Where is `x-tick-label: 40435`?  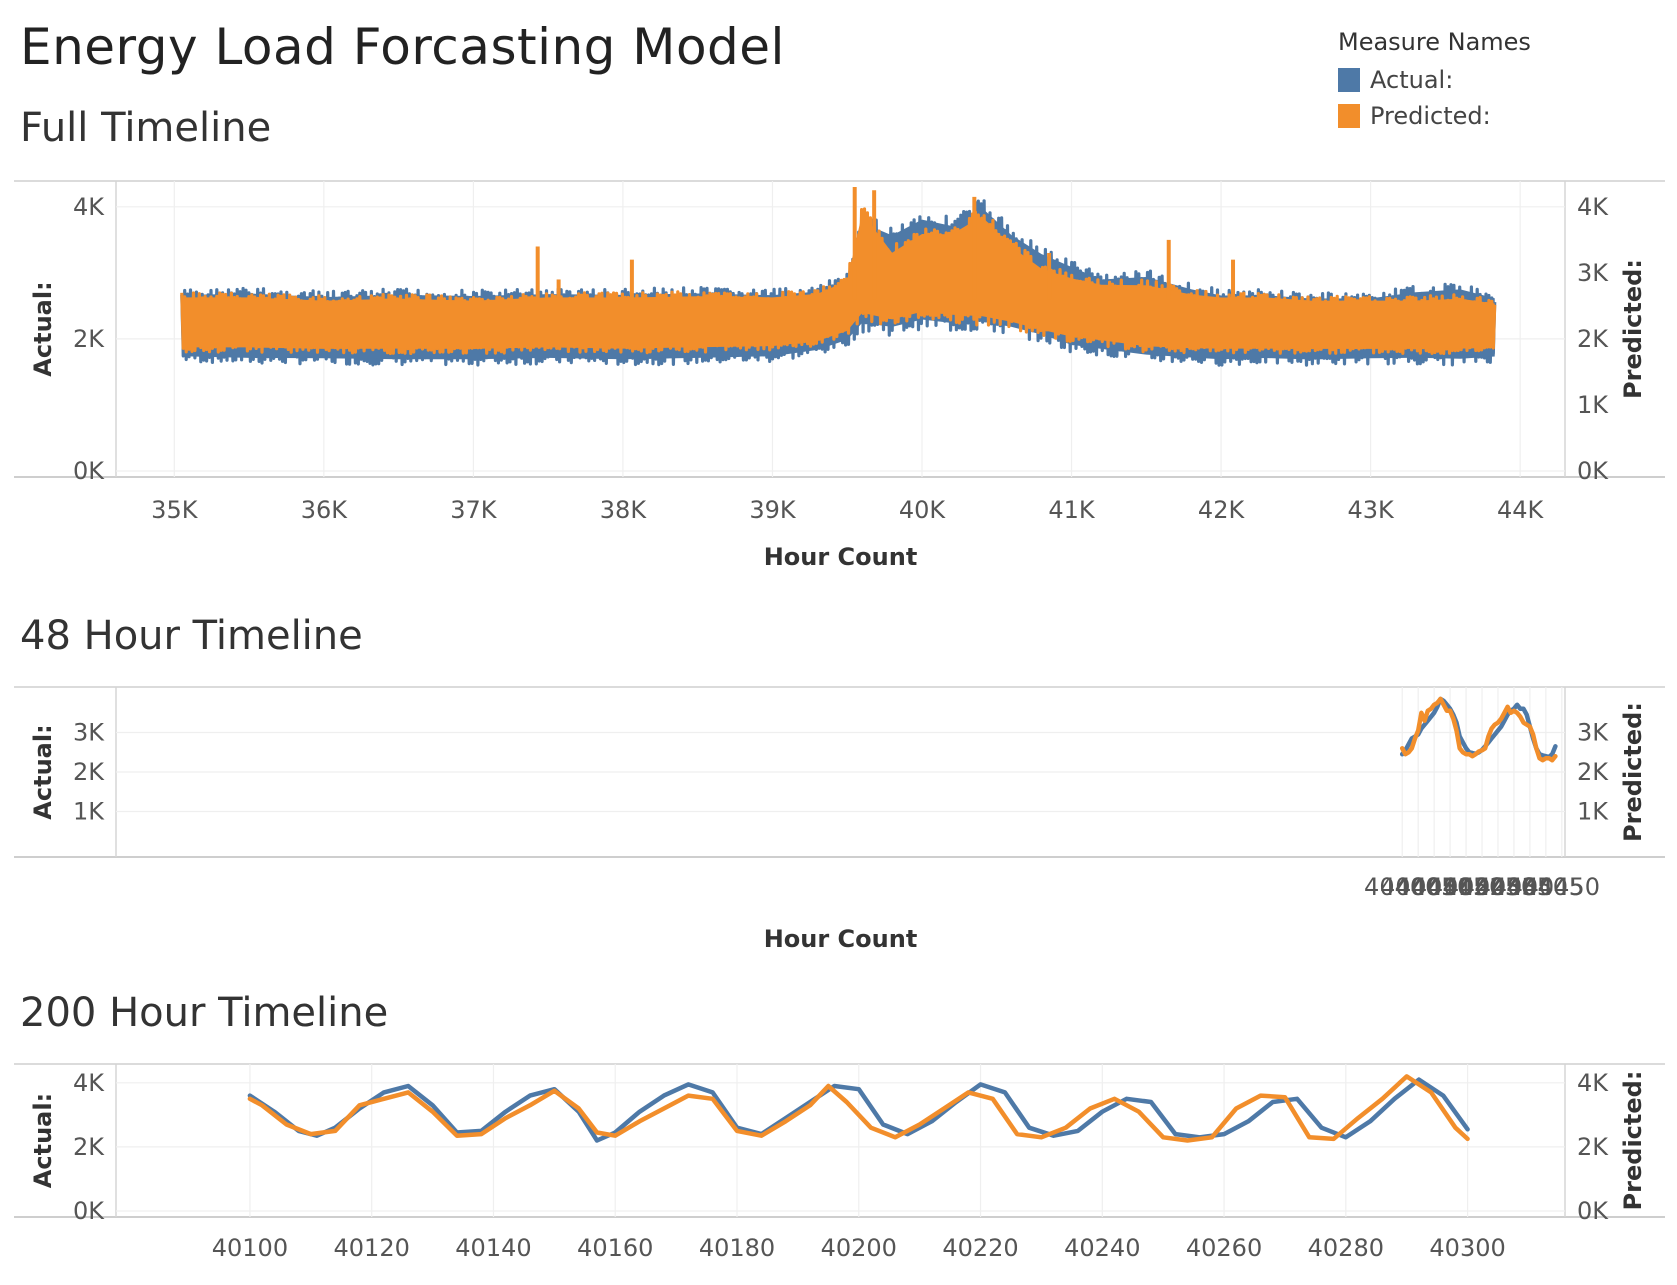 x-tick-label: 40435 is located at coordinates (1514, 887).